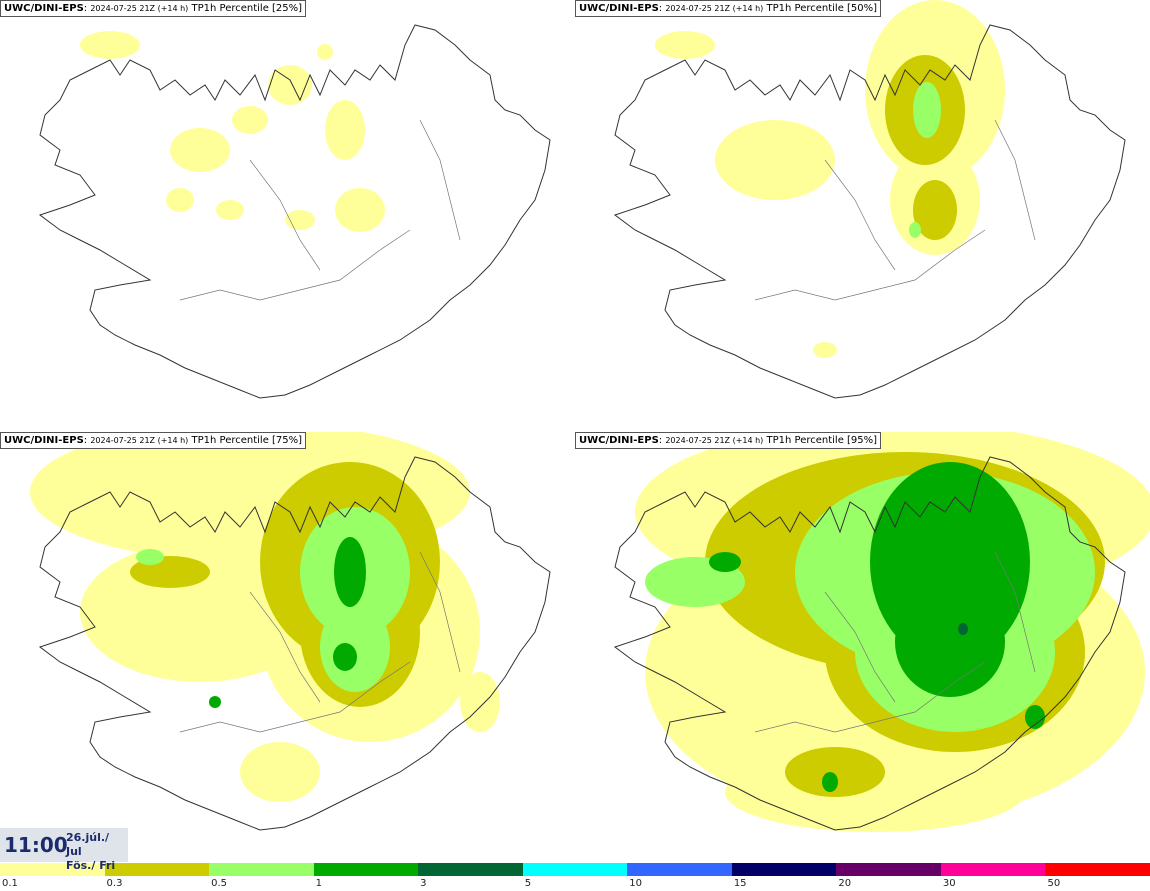 The image size is (1150, 891). I want to click on legend-tick: 0.1, so click(10, 883).